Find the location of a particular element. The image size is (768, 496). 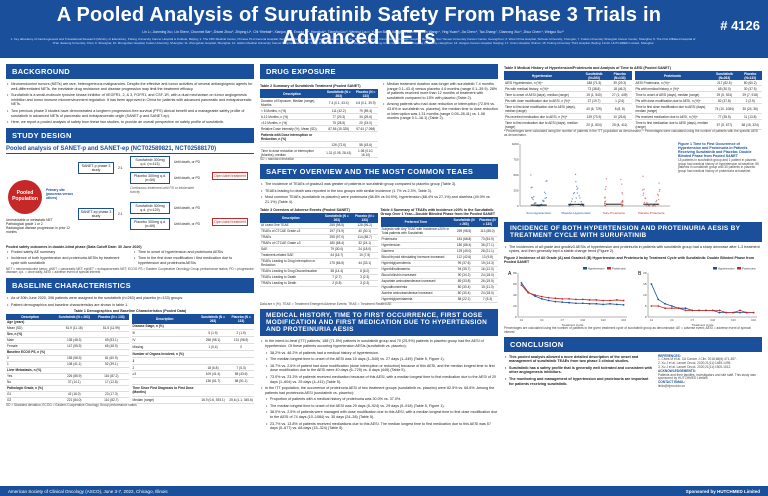

references-title: REFERENCES: is located at coordinates (669, 355).